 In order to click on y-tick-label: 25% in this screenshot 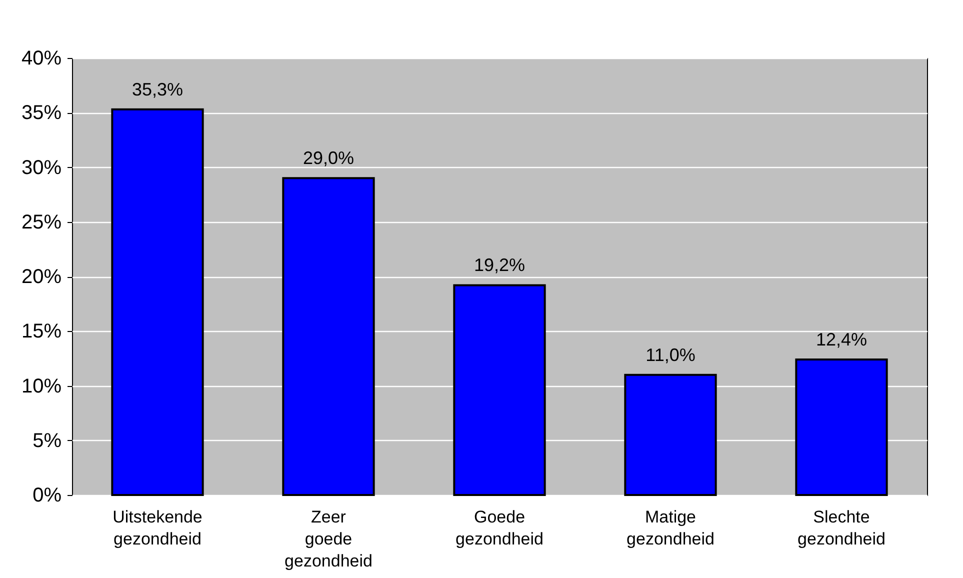, I will do `click(41, 222)`.